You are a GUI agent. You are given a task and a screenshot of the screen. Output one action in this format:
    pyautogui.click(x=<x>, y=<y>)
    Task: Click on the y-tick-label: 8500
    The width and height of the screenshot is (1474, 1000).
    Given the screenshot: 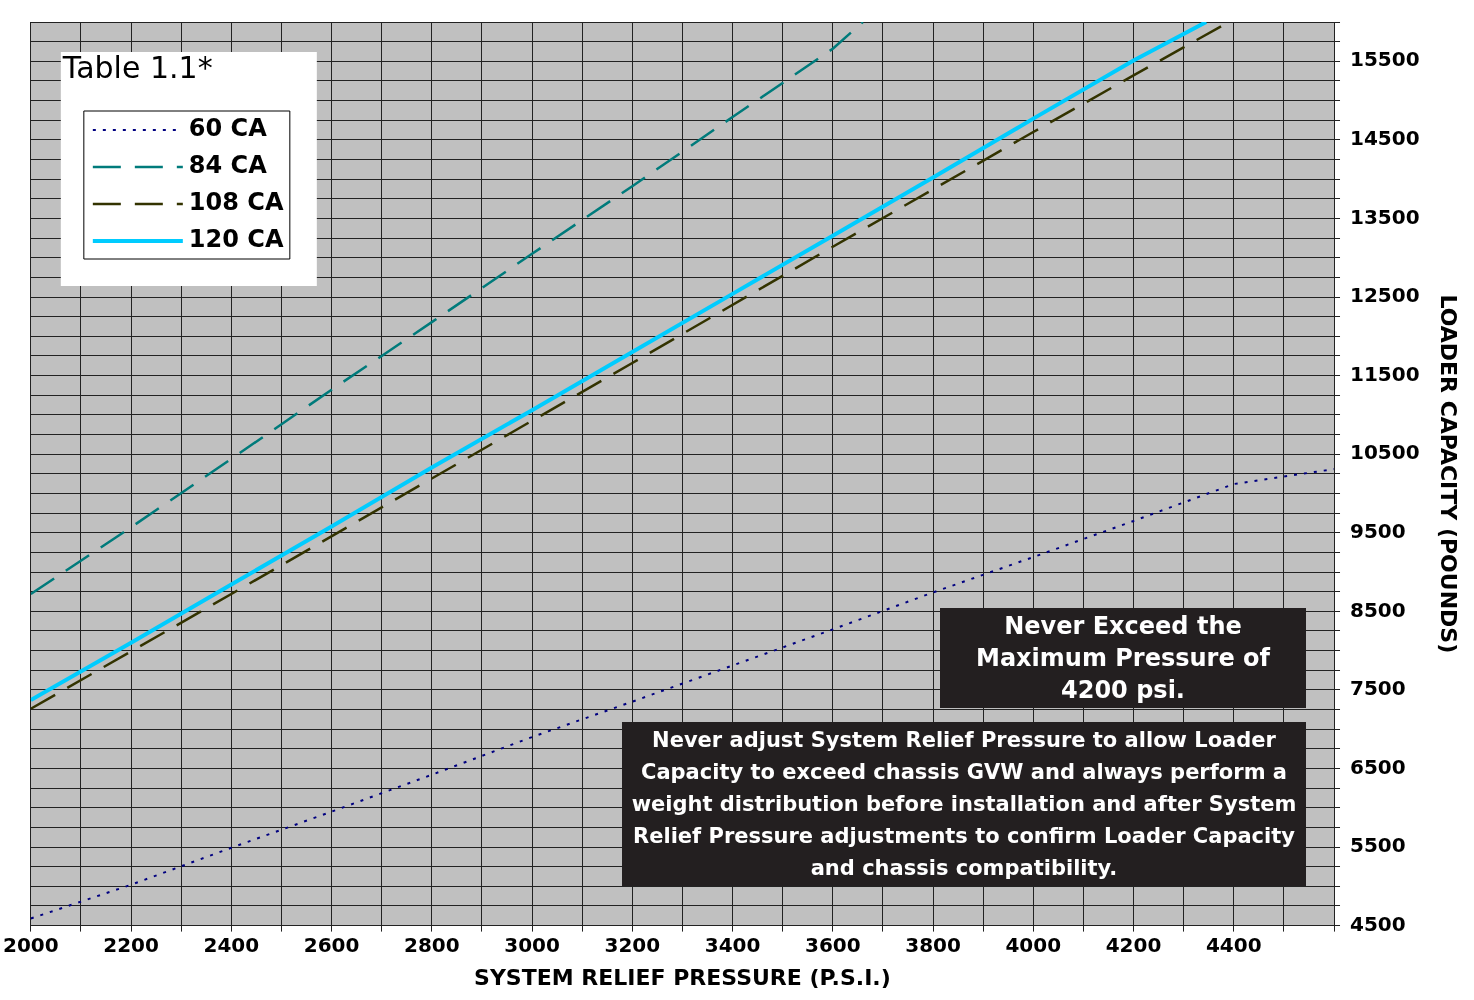 What is the action you would take?
    pyautogui.click(x=1378, y=609)
    